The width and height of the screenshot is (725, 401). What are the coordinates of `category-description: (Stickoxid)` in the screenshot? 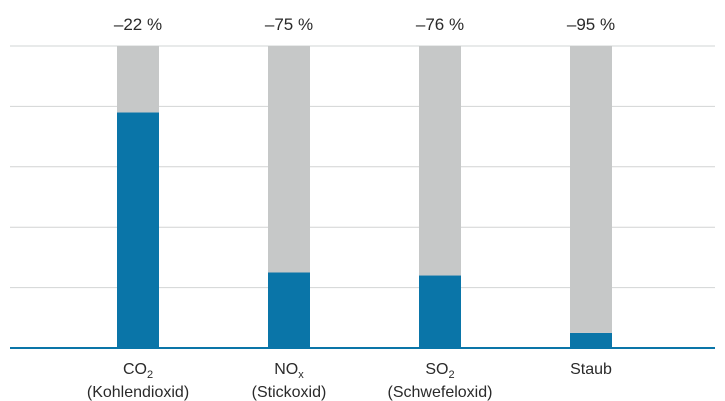 It's located at (289, 392).